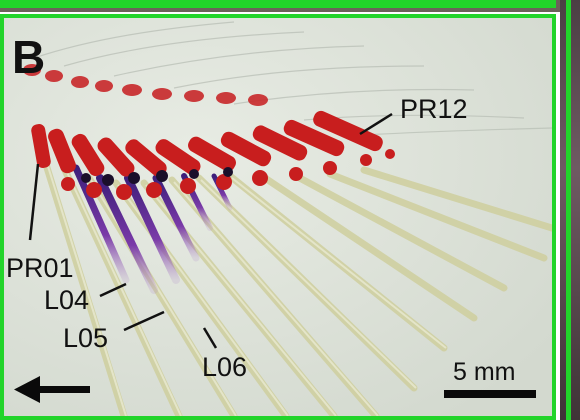  Describe the element at coordinates (145, 85) in the screenshot. I see `distal-radial-fragments` at that location.